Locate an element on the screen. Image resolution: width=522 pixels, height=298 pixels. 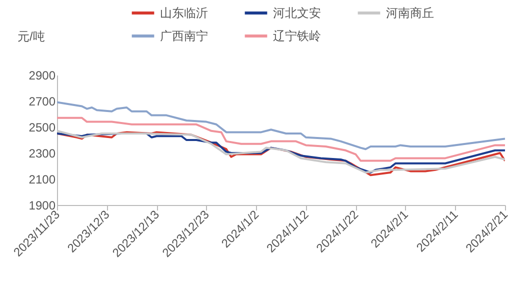
y-axis-title: 元/吨 is located at coordinates (31, 37).